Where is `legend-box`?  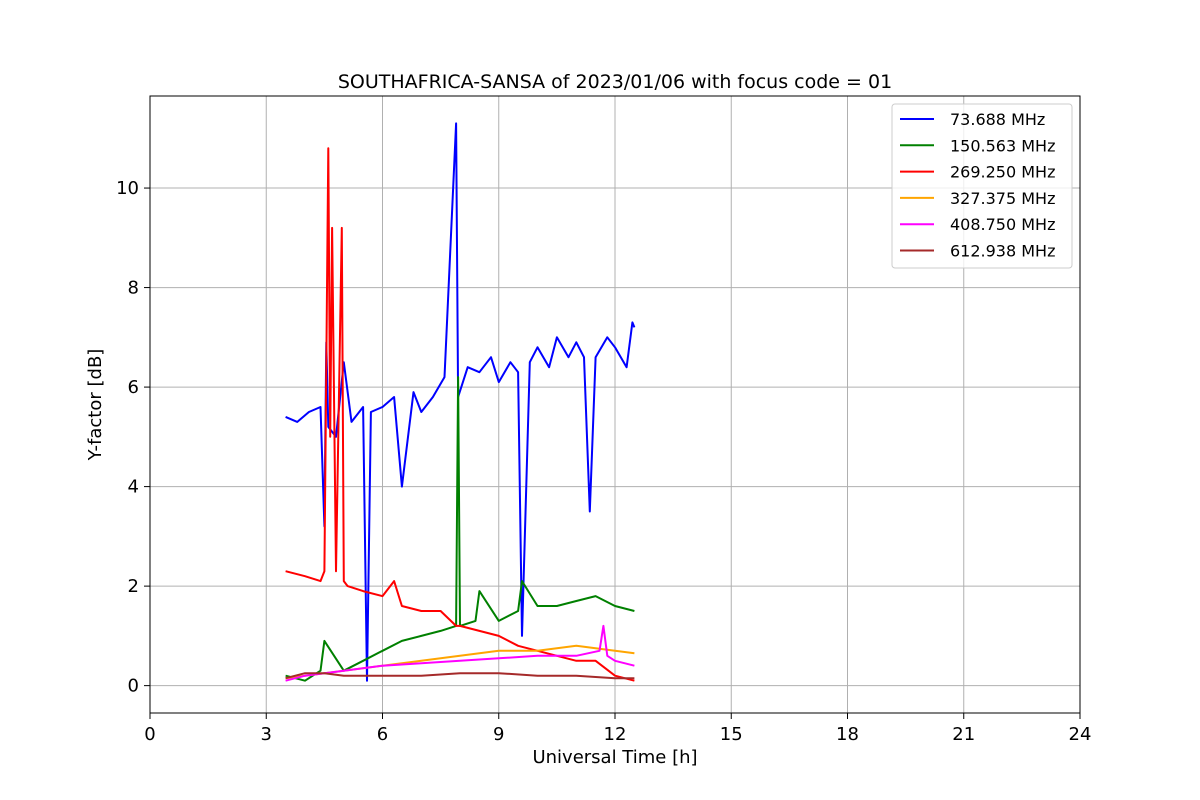
legend-box is located at coordinates (982, 186).